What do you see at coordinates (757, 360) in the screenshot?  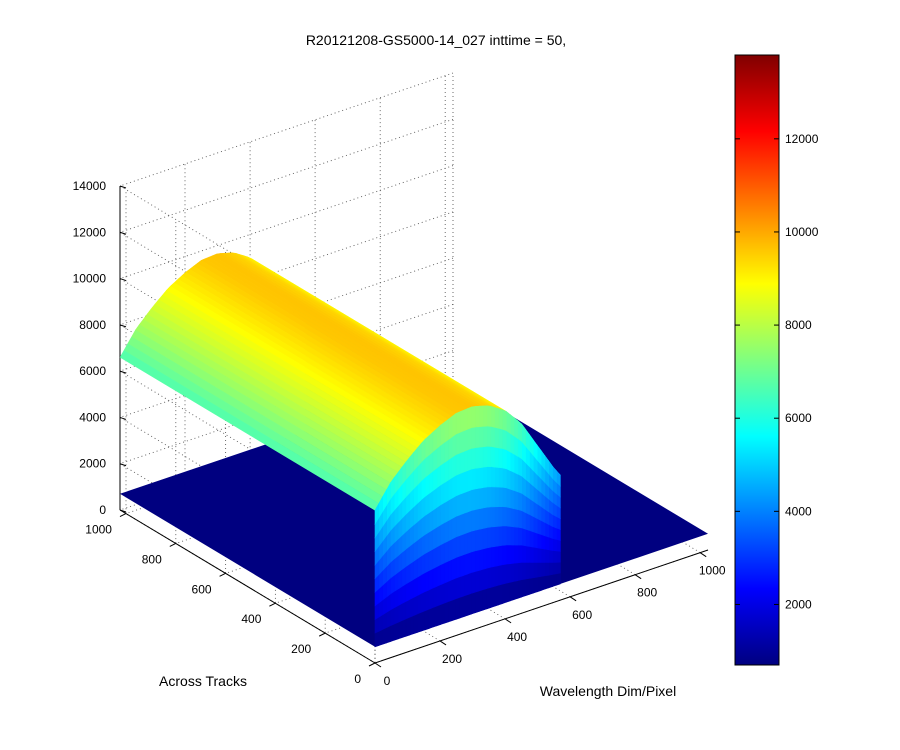 I see `colorbar-gradient` at bounding box center [757, 360].